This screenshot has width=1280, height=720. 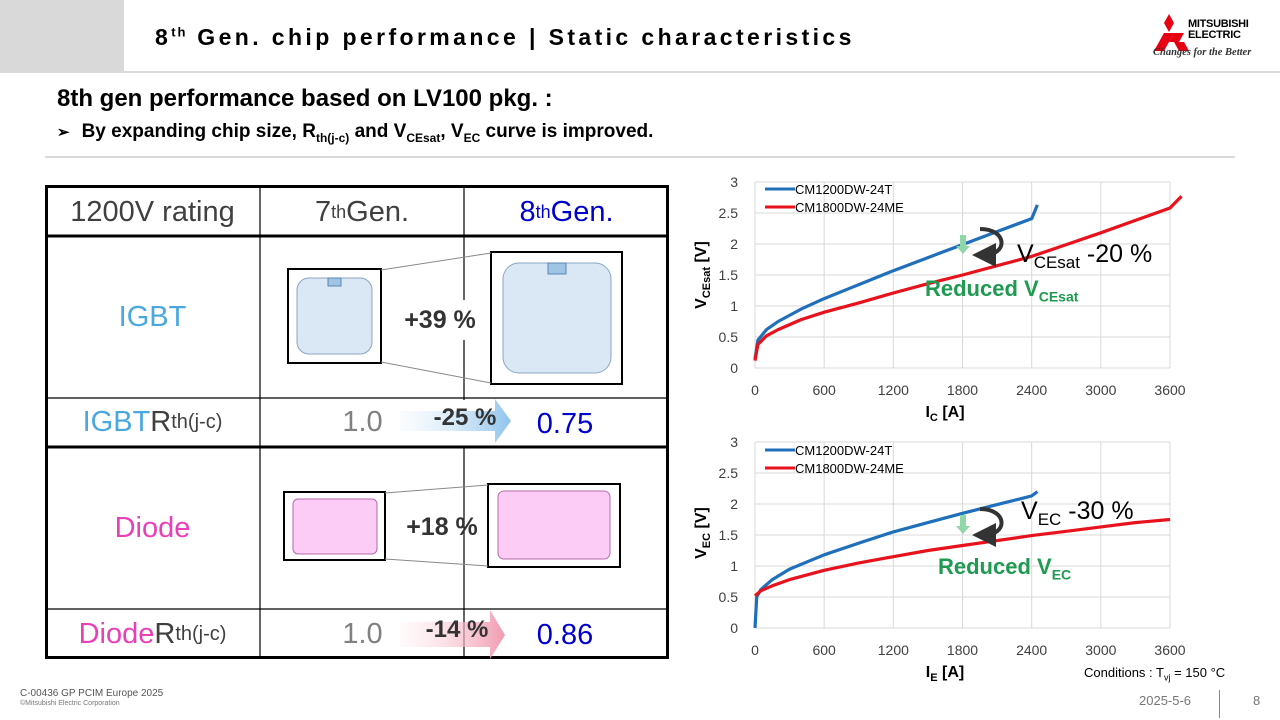 I want to click on logo-tagline: Changes for the Better, so click(x=1202, y=52).